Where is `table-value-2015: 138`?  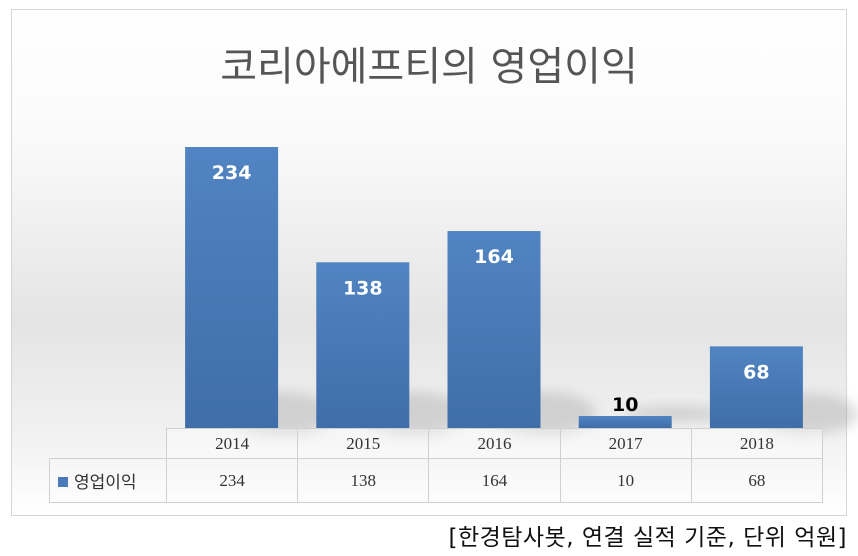
table-value-2015: 138 is located at coordinates (363, 480).